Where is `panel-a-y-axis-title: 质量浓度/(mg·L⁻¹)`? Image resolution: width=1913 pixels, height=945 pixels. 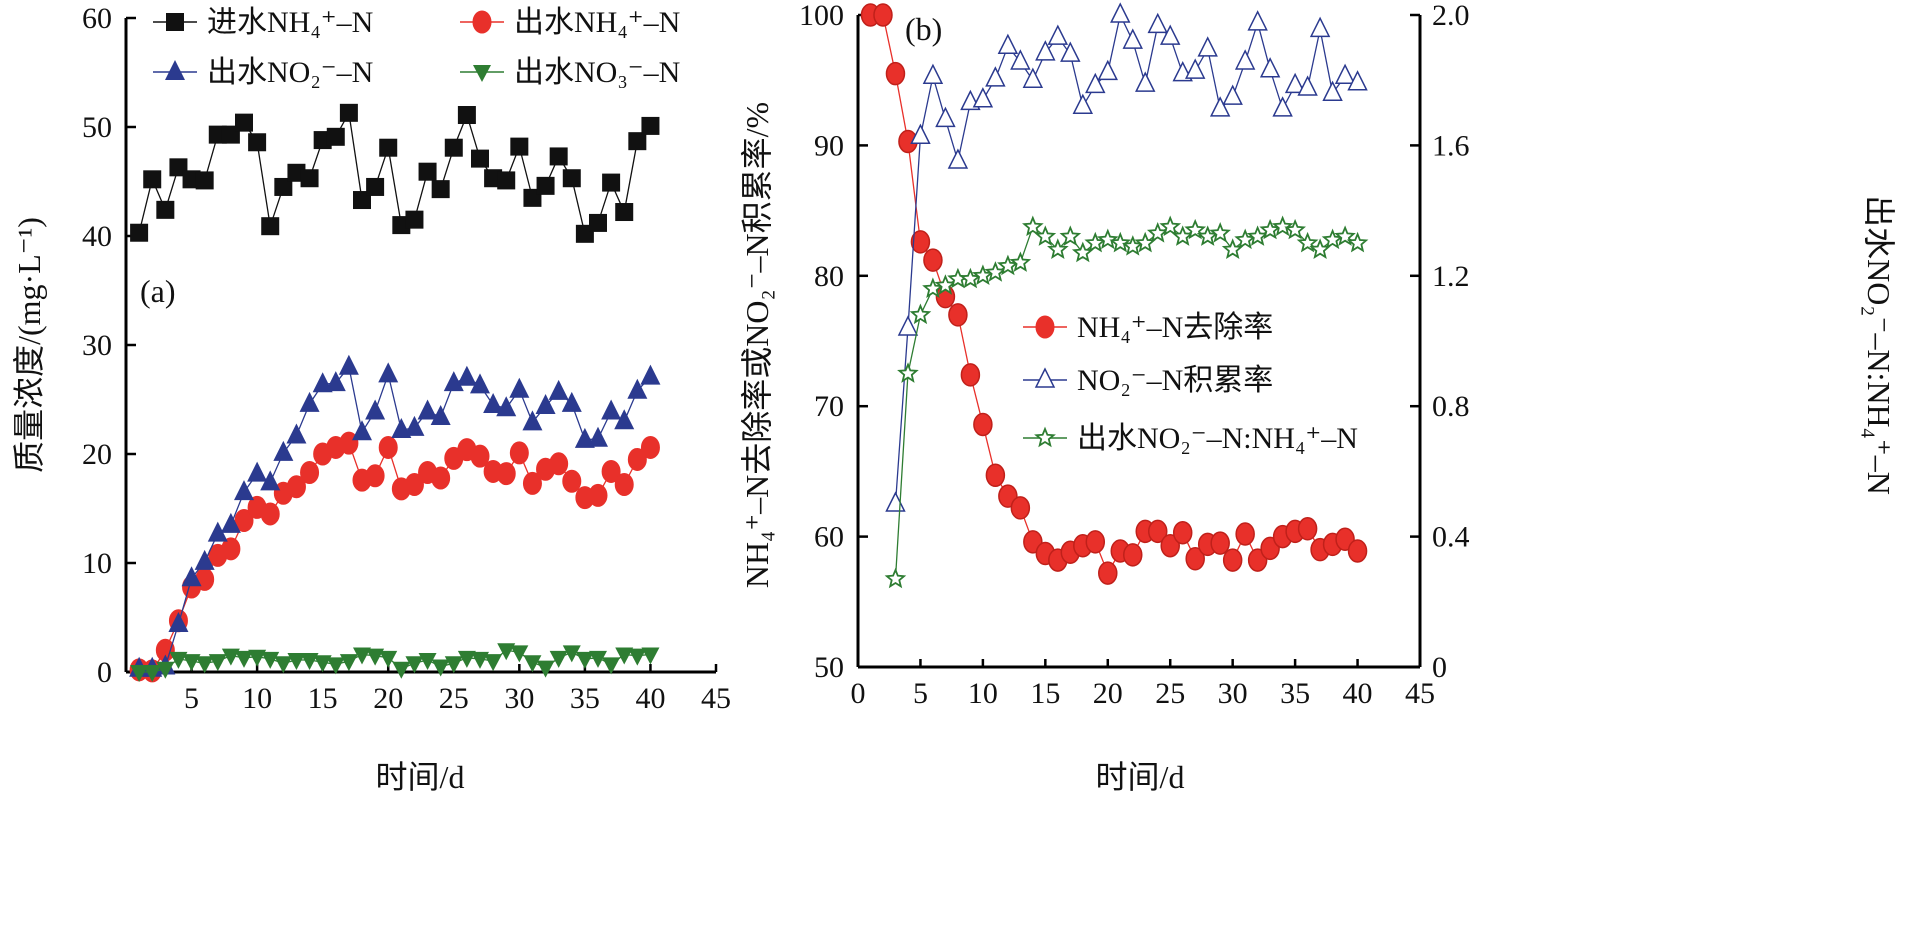
panel-a-y-axis-title: 质量浓度/(mg·L⁻¹) is located at coordinates (29, 345).